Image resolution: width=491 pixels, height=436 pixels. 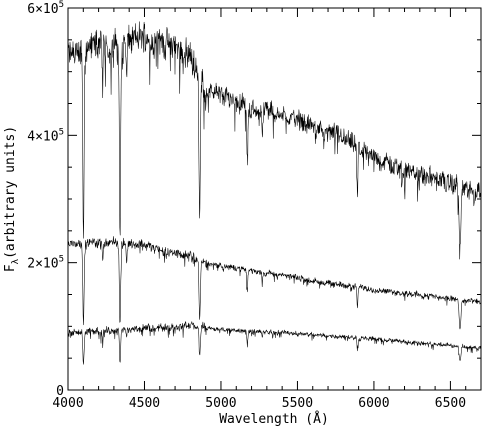 What do you see at coordinates (60, 391) in the screenshot?
I see `y-tick-label: 0` at bounding box center [60, 391].